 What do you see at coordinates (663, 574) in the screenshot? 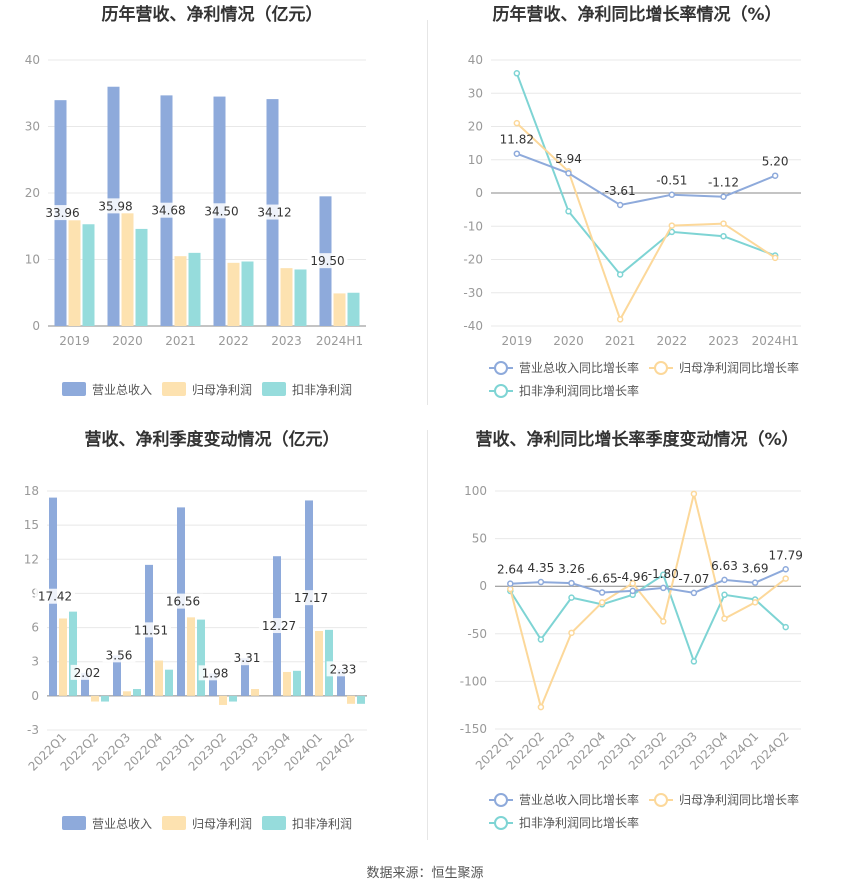
I see `data-label: -1.80` at bounding box center [663, 574].